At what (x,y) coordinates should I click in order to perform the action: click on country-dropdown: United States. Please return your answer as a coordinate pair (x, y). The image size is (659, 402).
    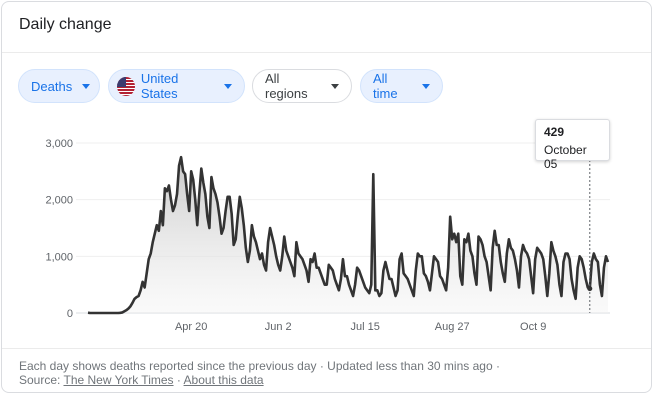
    Looking at the image, I should click on (176, 86).